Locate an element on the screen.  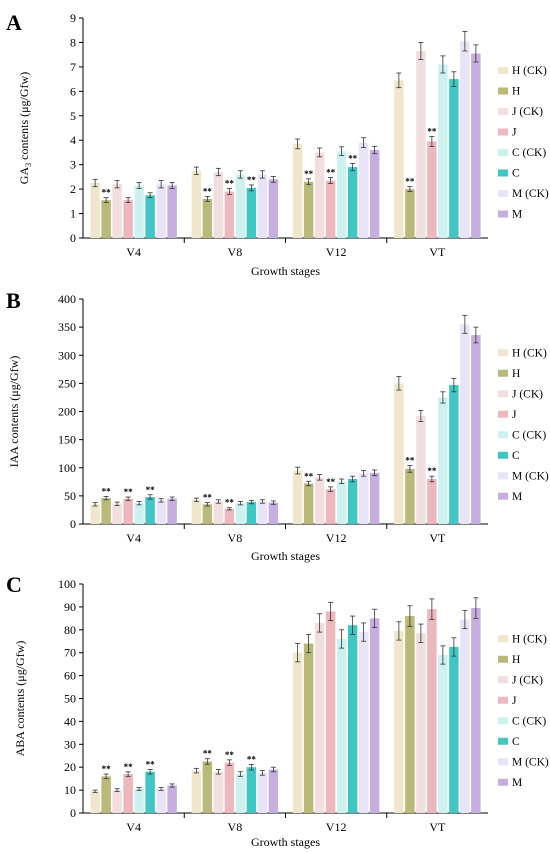
y-axis-label: IAA contents (μg/Gfw) is located at coordinates (14, 412).